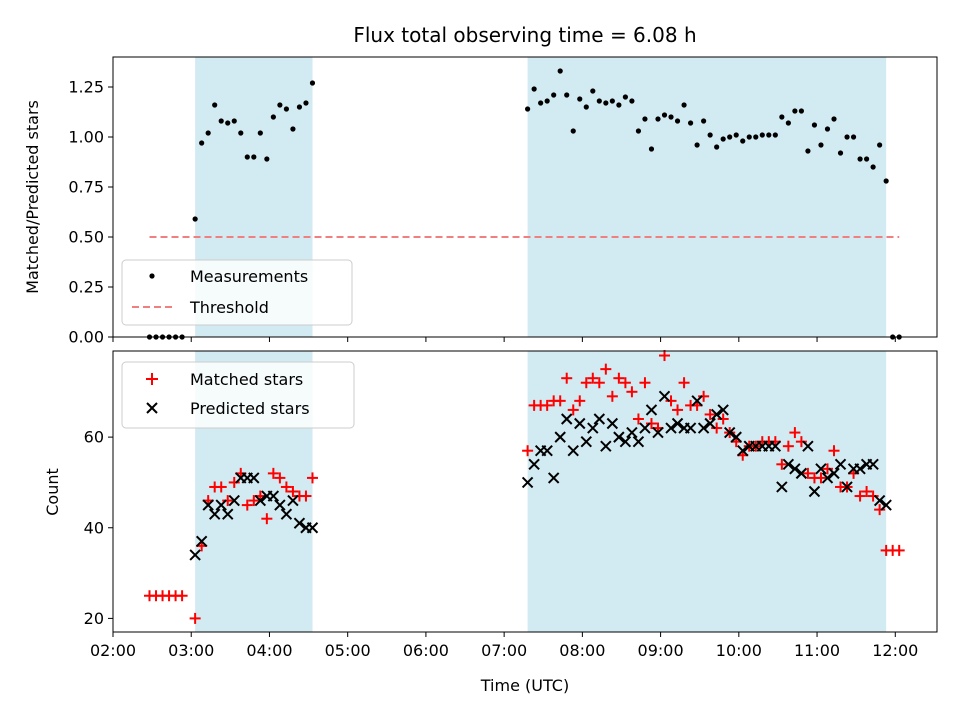 The height and width of the screenshot is (724, 960). I want to click on top-y-tick-label: 0.50, so click(86, 237).